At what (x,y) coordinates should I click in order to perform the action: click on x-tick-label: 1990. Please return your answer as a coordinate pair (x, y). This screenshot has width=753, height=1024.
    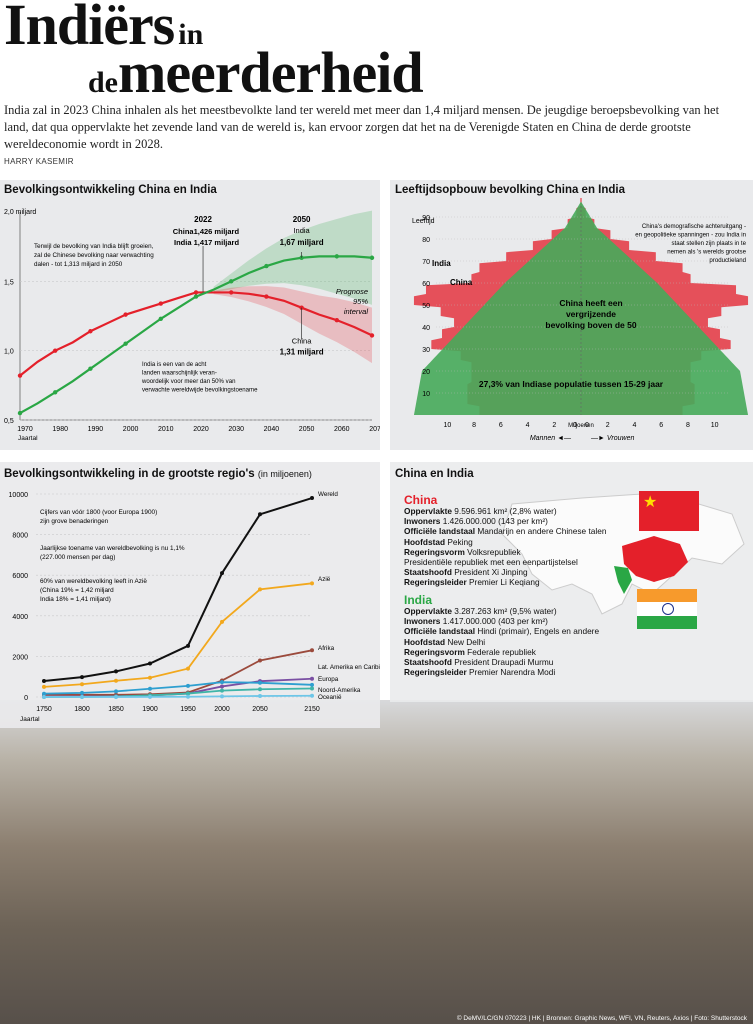
    Looking at the image, I should click on (96, 429).